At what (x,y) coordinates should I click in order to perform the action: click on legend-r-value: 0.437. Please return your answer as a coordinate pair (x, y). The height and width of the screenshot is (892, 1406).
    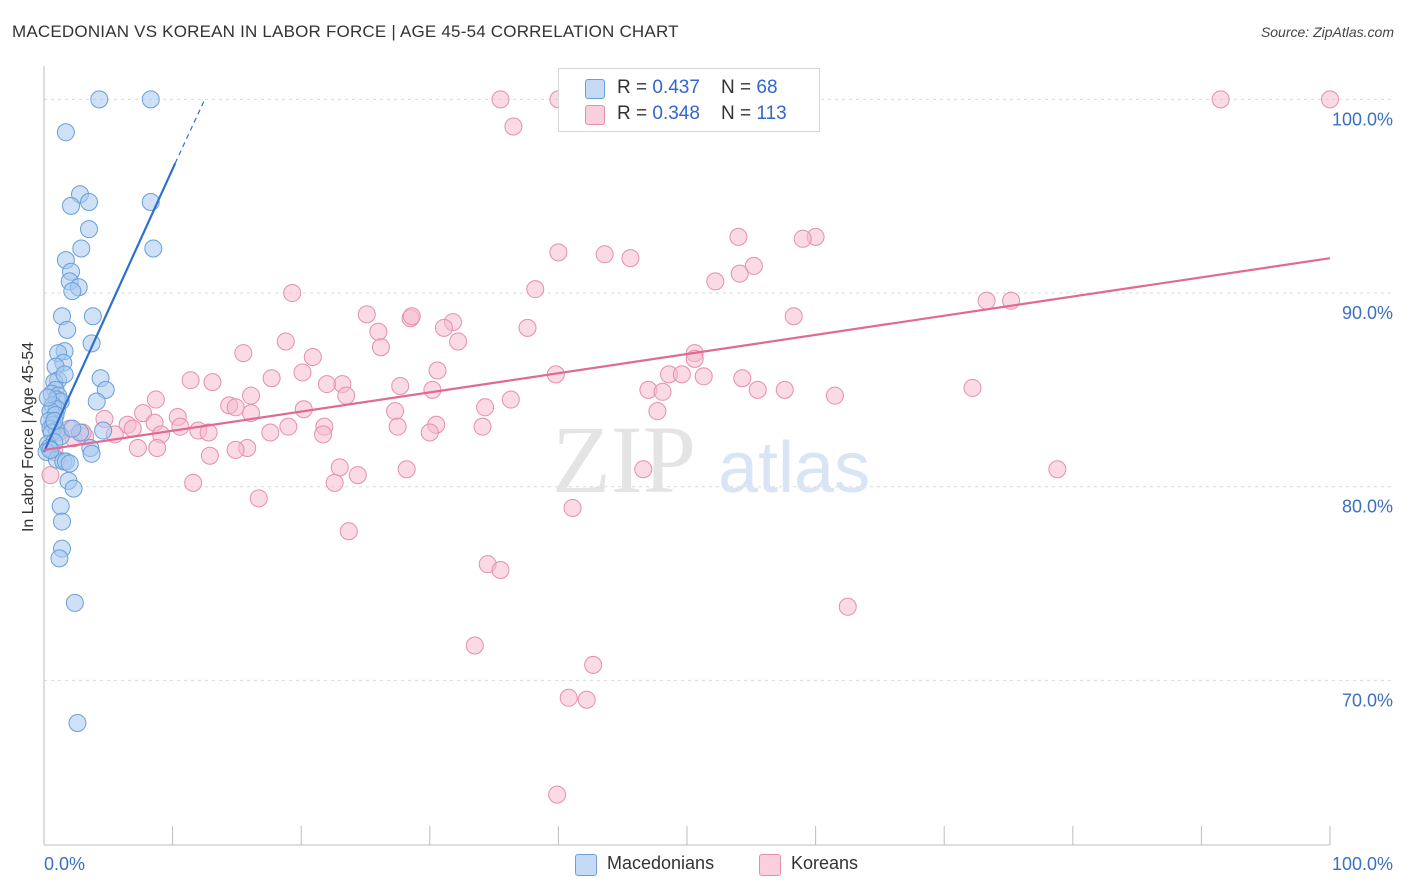
    Looking at the image, I should click on (676, 87).